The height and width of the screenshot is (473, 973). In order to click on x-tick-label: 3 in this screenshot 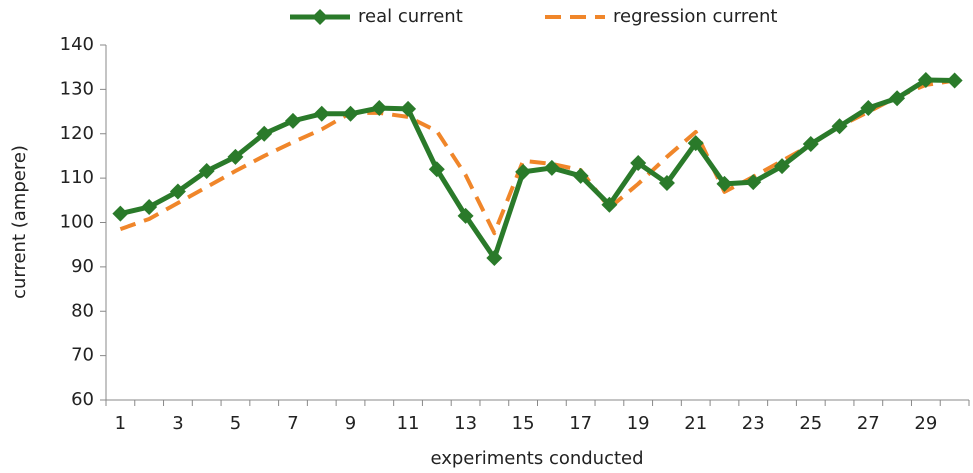, I will do `click(177, 423)`.